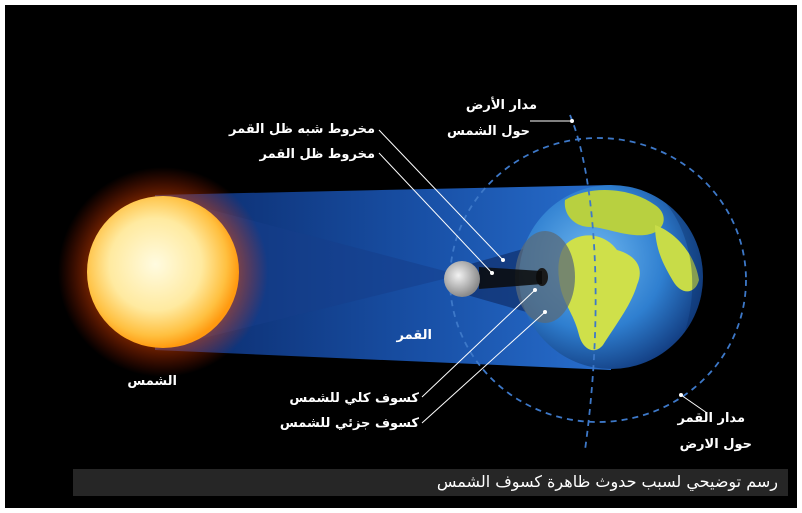 This screenshot has height=513, width=802. What do you see at coordinates (501, 105) in the screenshot?
I see `earth-orbit-label-line1: مدار الأرض` at bounding box center [501, 105].